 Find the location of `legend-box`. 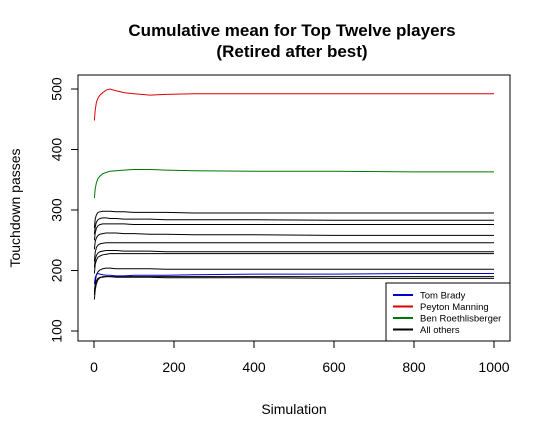

legend-box is located at coordinates (448, 312).